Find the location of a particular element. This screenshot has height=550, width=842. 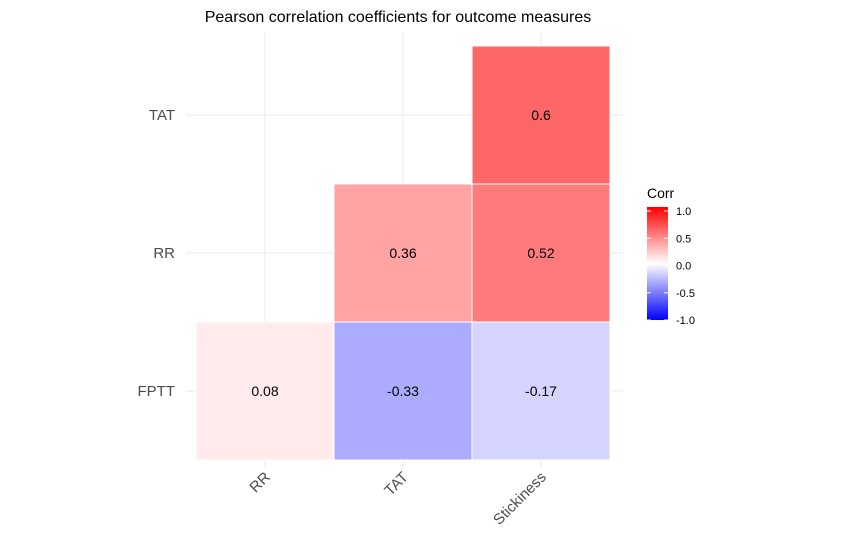

y-tick-label: RR is located at coordinates (164, 253).